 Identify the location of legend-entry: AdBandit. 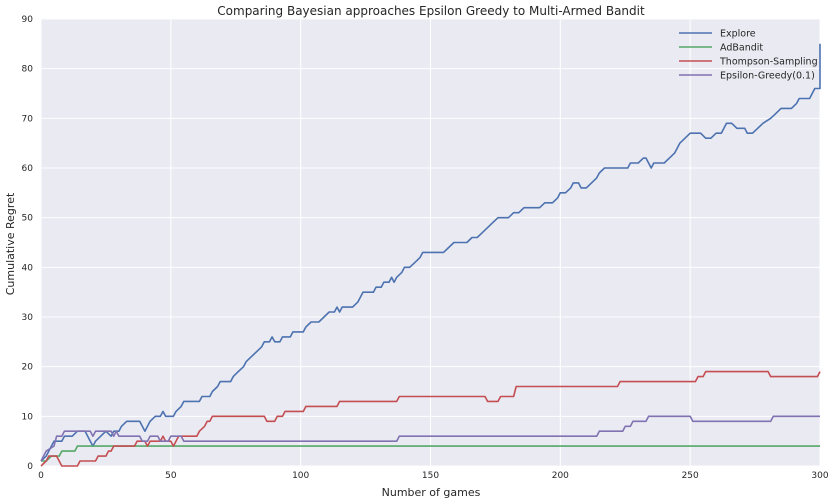
(741, 48).